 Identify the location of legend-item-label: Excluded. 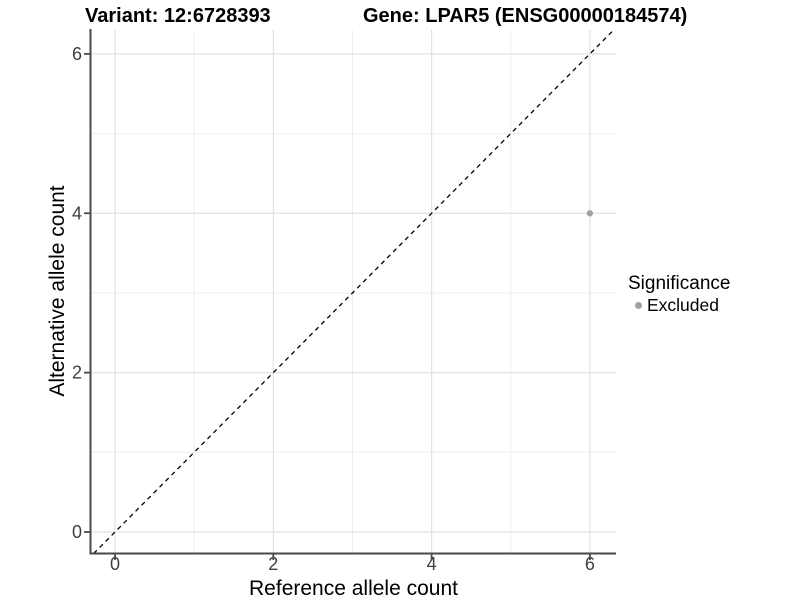
(683, 305).